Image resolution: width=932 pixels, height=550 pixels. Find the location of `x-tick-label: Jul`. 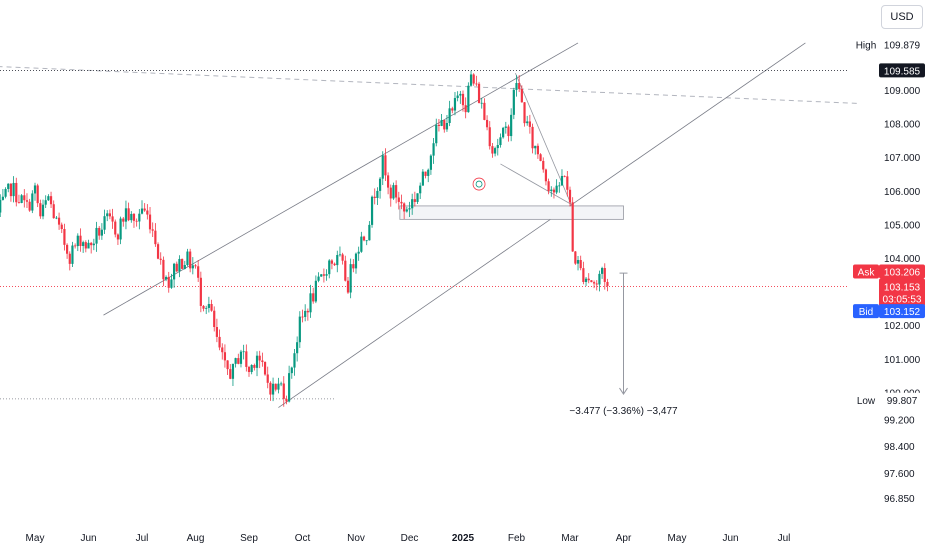

x-tick-label: Jul is located at coordinates (784, 538).